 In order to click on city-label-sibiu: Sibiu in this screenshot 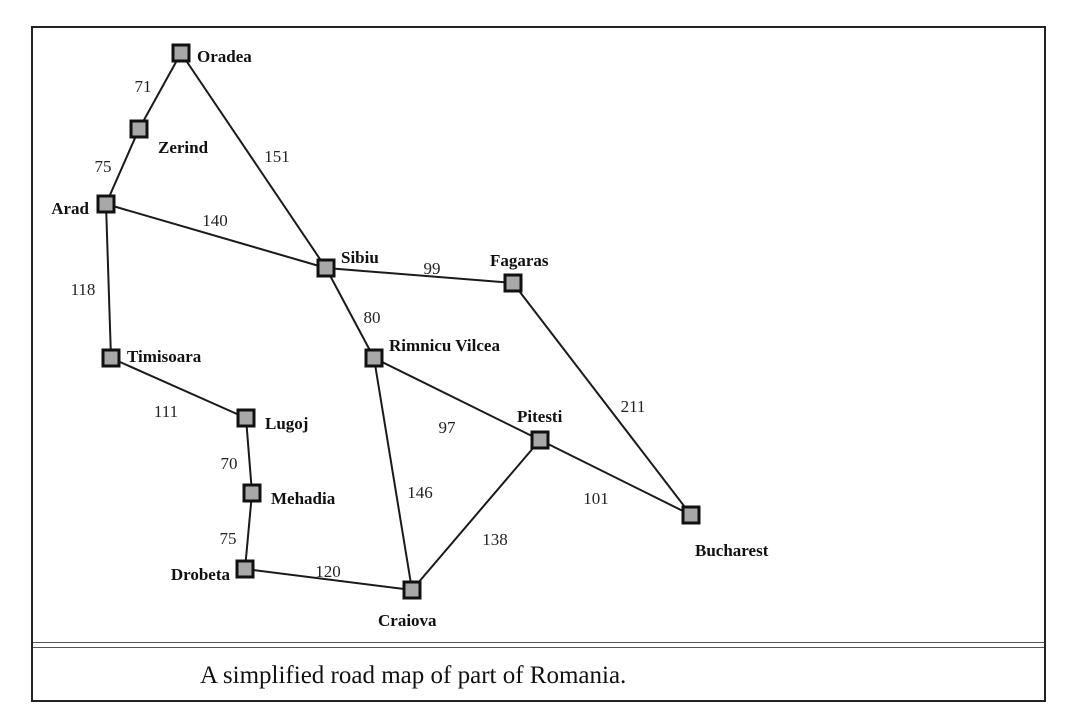, I will do `click(360, 257)`.